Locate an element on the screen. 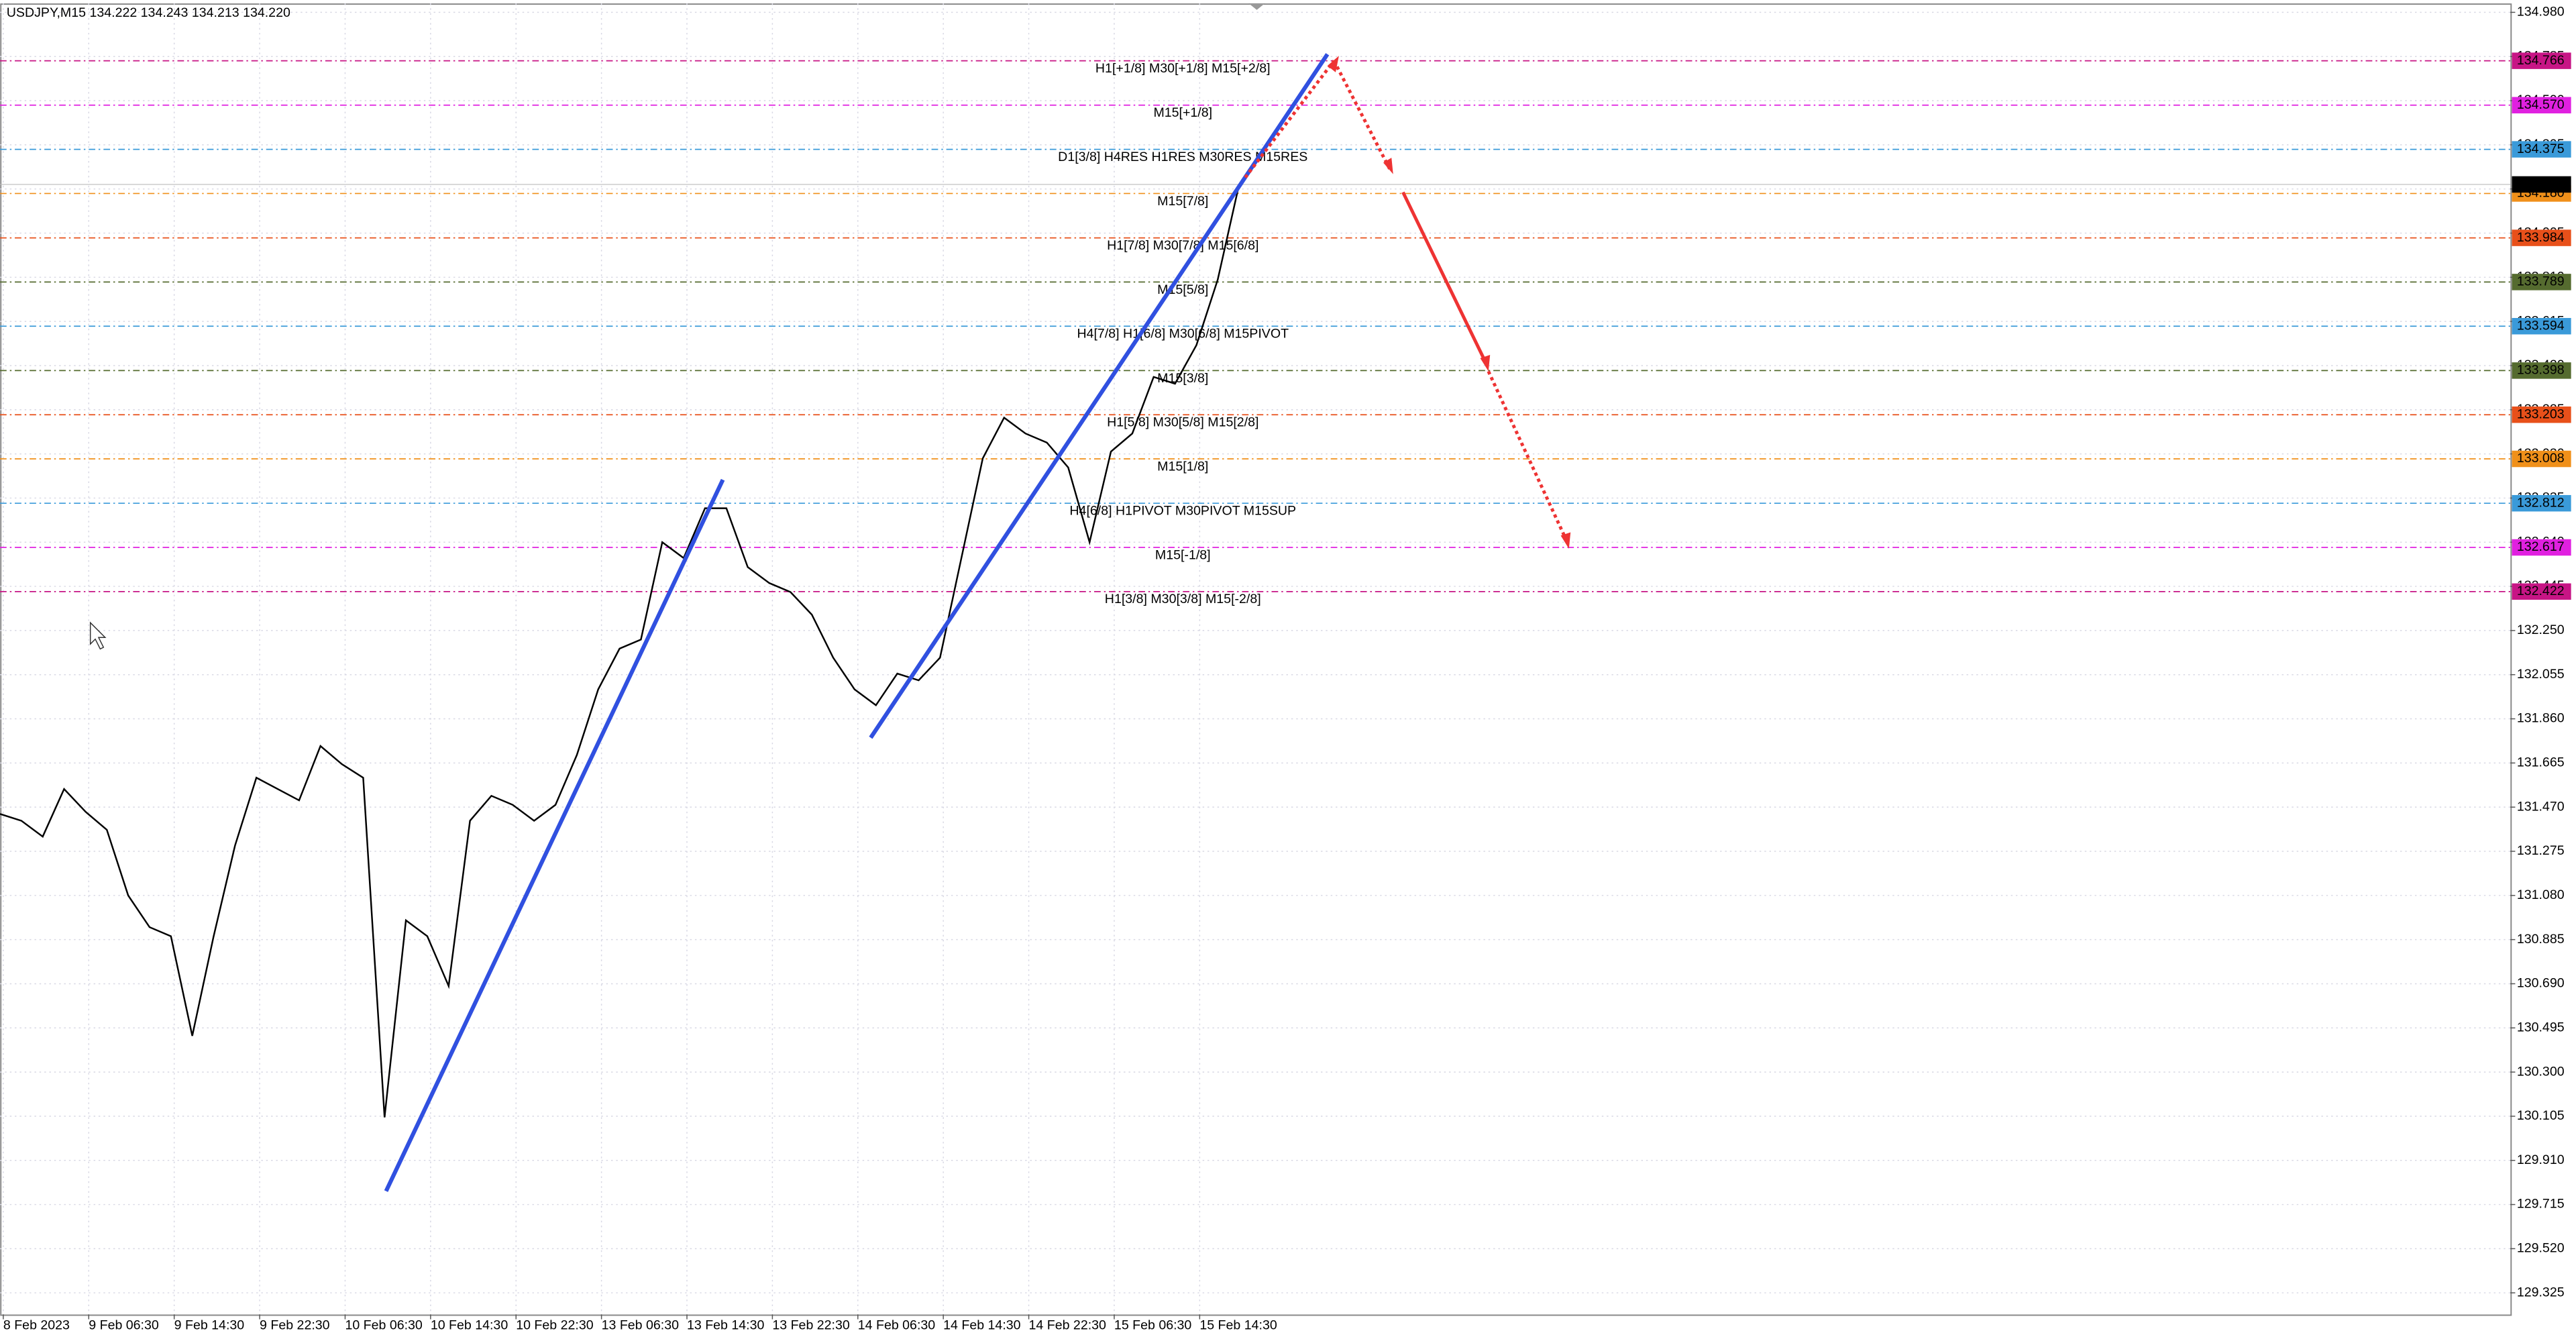 This screenshot has height=1339, width=2576. level-price-label: 132.812 is located at coordinates (2541, 502).